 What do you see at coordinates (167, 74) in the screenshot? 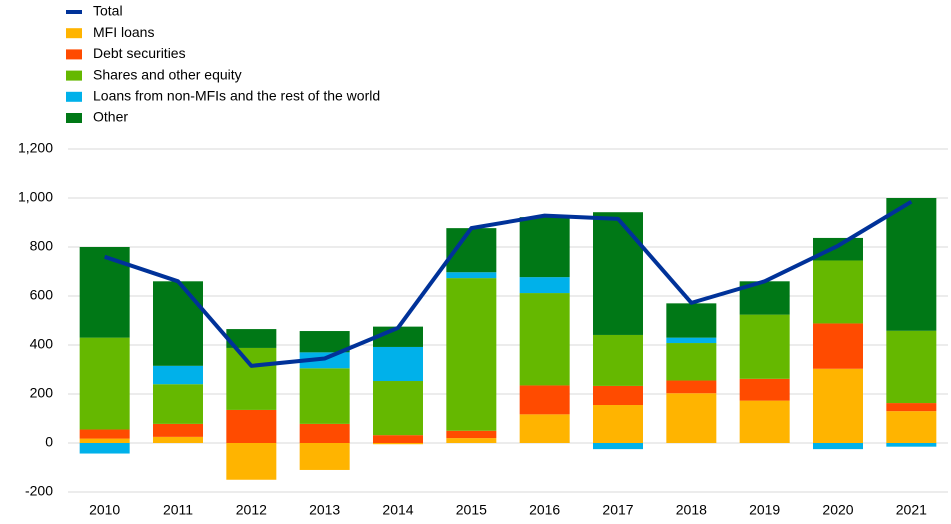
I see `legend-label: Shares and other equity` at bounding box center [167, 74].